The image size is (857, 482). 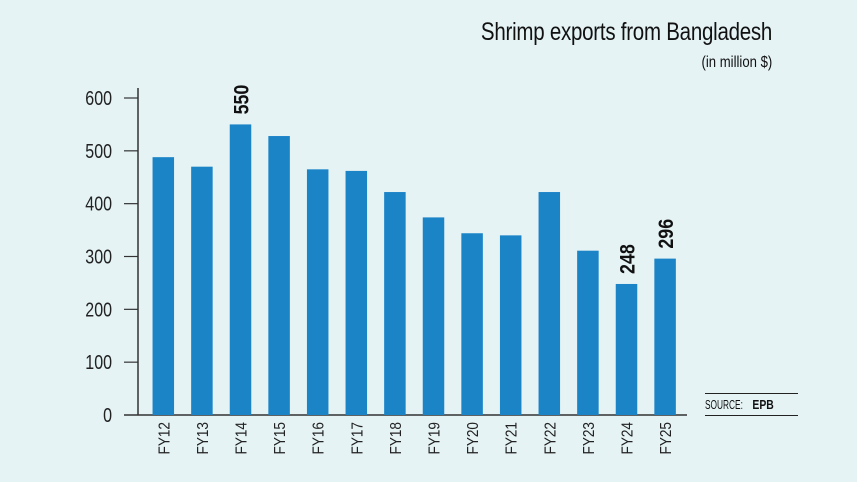 I want to click on source-note: SOURCE: EPB, so click(x=751, y=404).